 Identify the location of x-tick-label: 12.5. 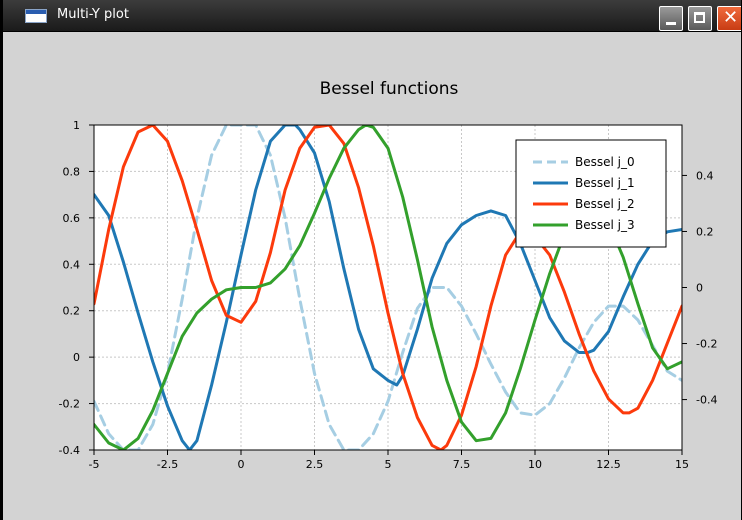
(608, 464).